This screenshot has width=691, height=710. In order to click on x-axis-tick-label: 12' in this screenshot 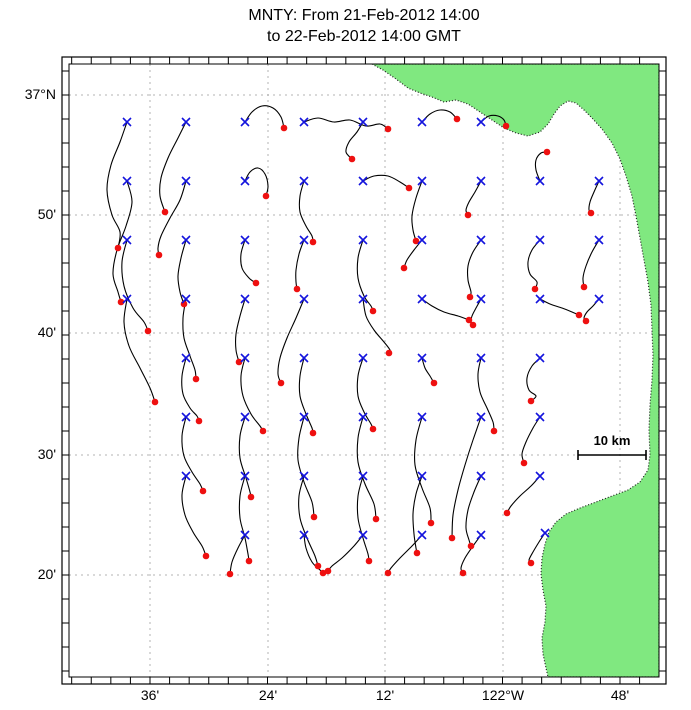, I will do `click(385, 695)`.